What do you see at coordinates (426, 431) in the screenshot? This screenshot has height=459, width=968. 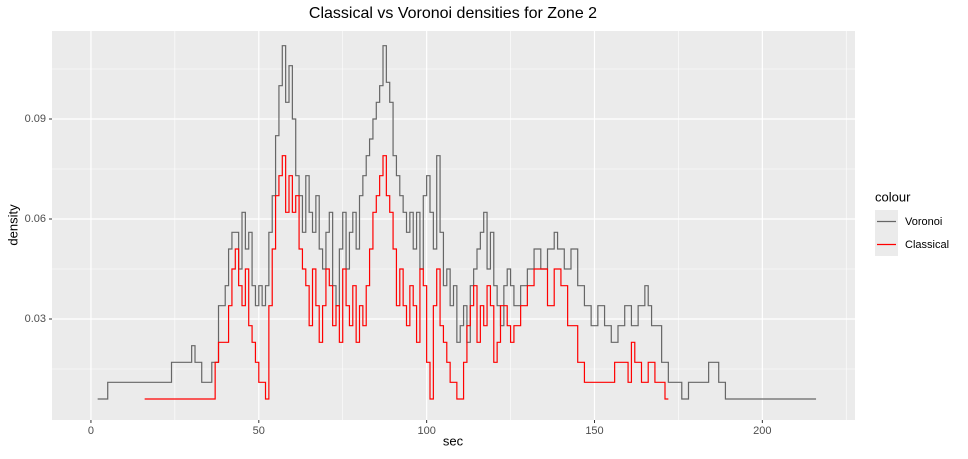 I see `x-tick-label: 100` at bounding box center [426, 431].